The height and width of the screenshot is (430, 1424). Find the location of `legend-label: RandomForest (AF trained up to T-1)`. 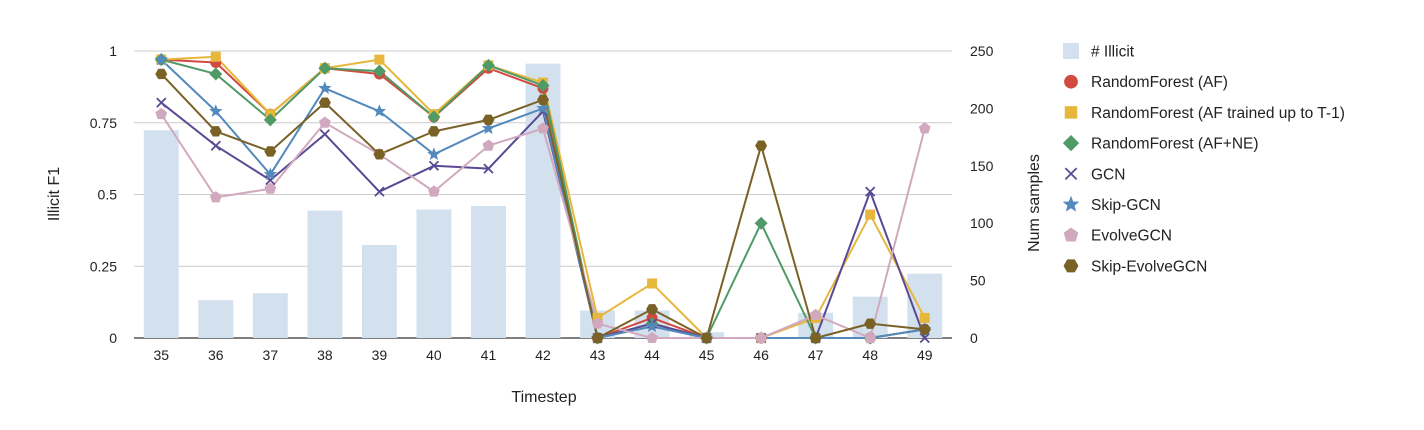

legend-label: RandomForest (AF trained up to T-1) is located at coordinates (1218, 113).